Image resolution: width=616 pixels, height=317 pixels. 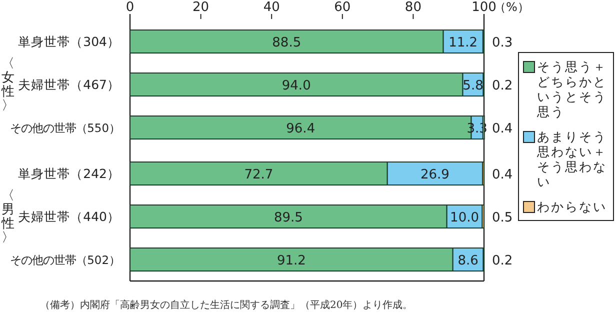 I want to click on x-tick-label: 40, so click(x=271, y=7).